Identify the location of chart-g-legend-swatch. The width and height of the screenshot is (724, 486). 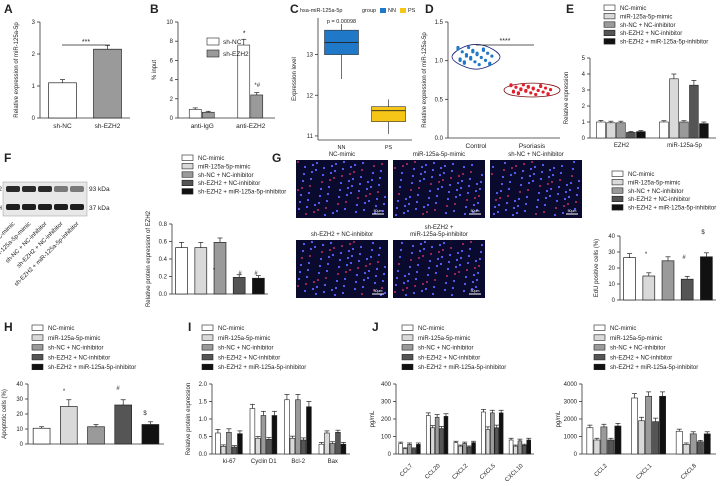
(617, 190).